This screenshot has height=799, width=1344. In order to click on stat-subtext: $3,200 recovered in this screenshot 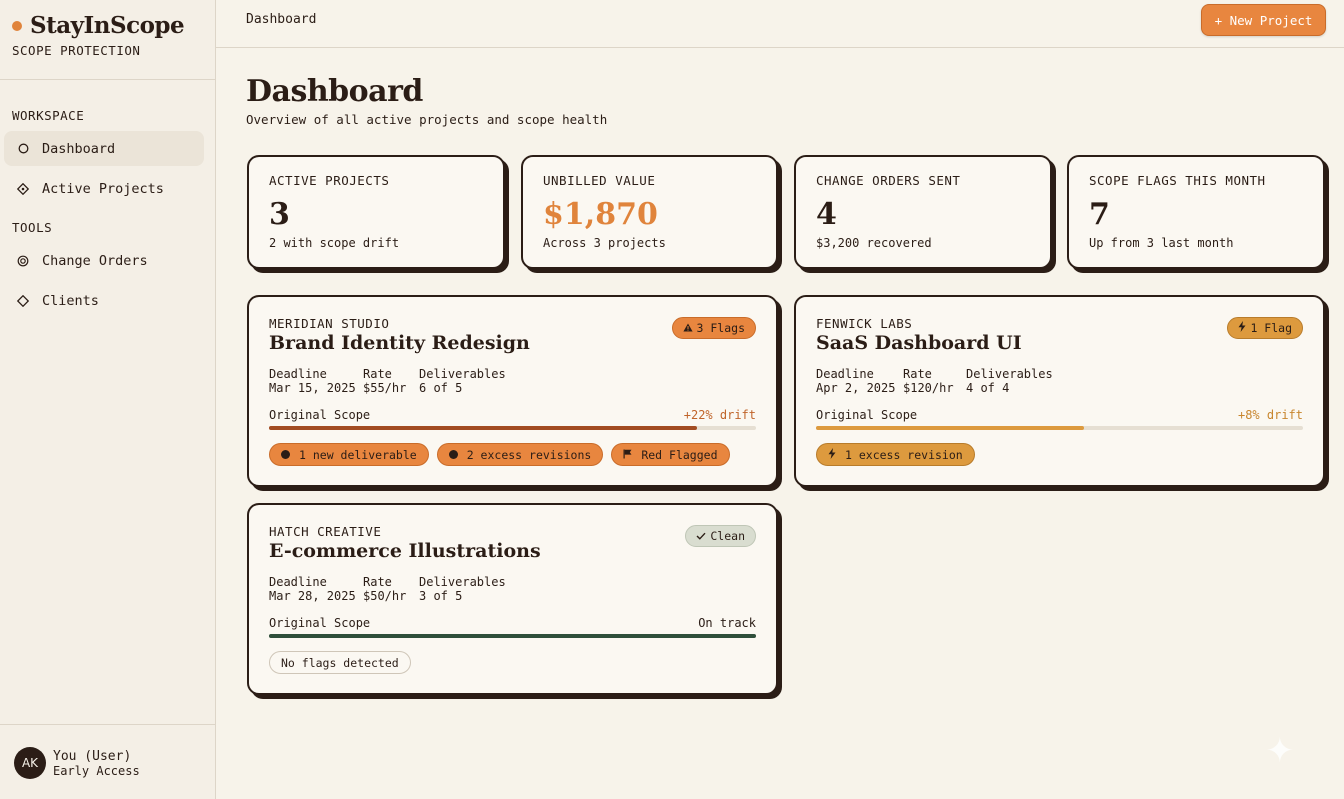, I will do `click(874, 243)`.